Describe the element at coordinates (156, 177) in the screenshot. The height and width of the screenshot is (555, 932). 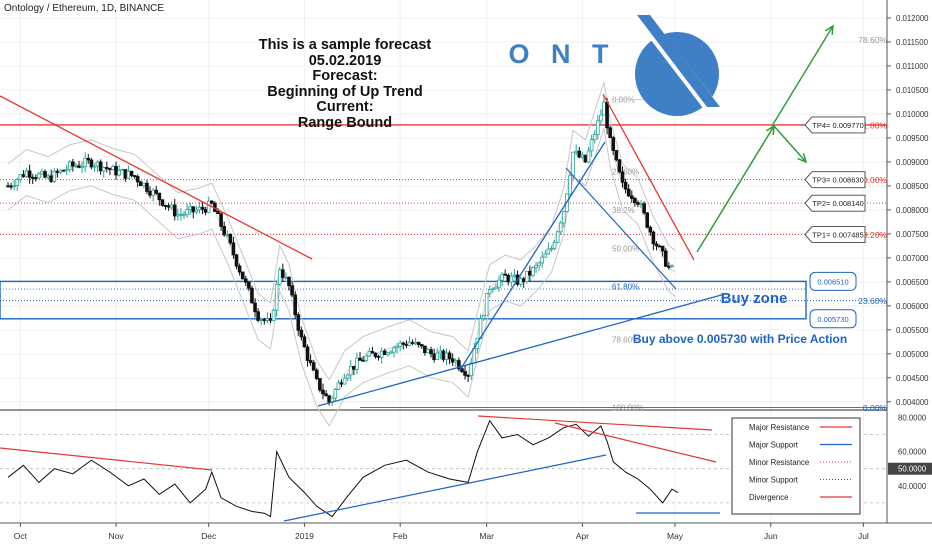
I see `downtrend-resistance` at that location.